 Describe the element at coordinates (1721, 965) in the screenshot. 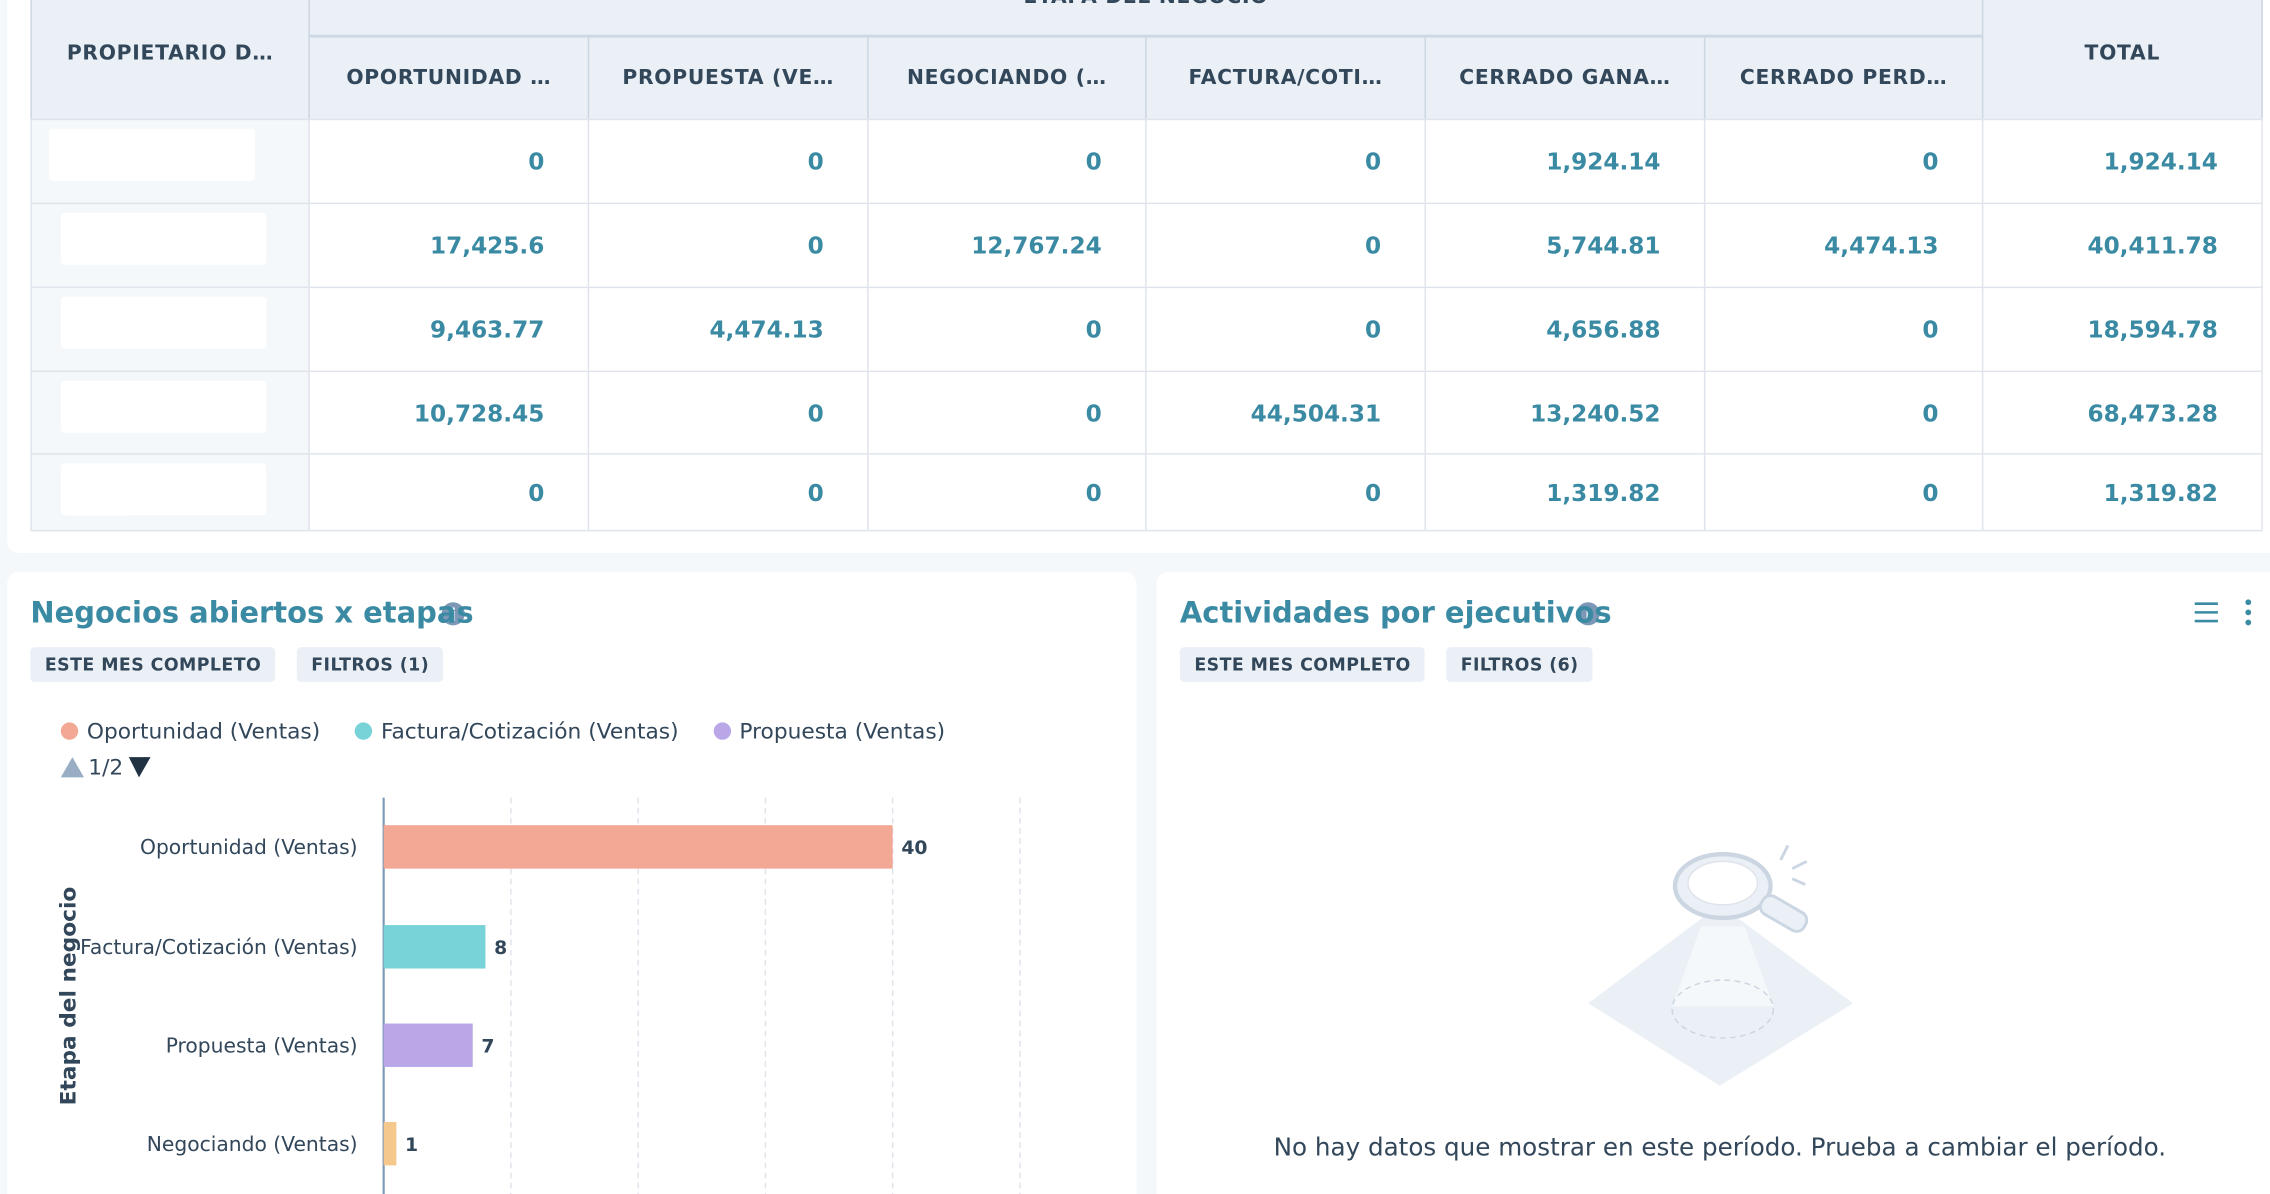

I see `empty-illustration` at that location.